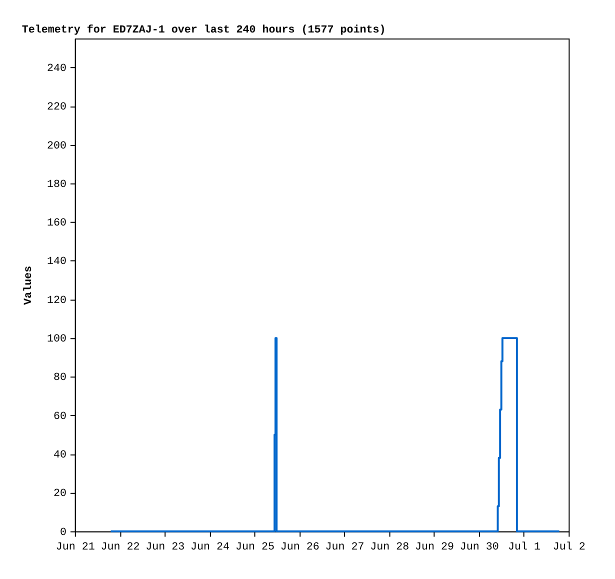  I want to click on y-tick-label: 180, so click(57, 184).